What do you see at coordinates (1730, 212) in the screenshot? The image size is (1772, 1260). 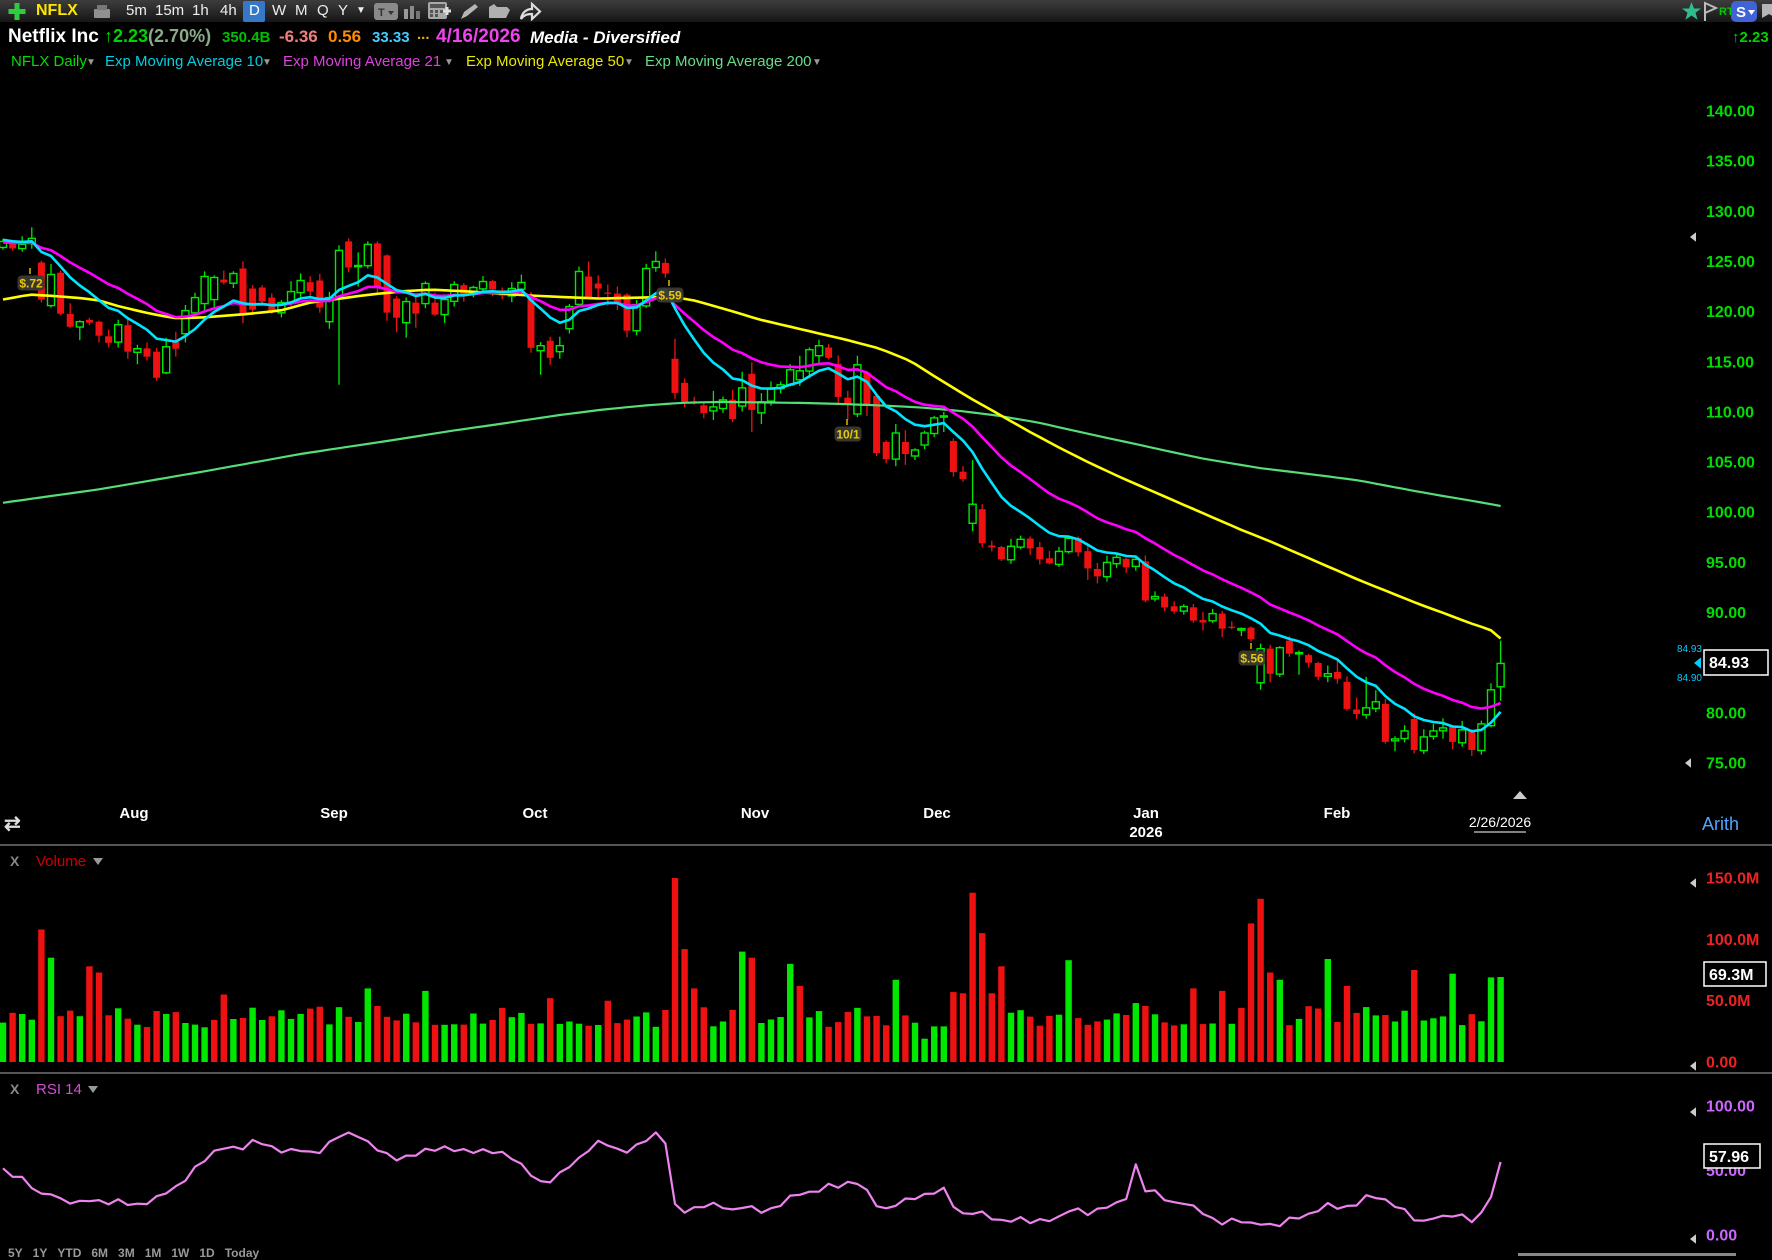 I see `svg-text: 130.00` at bounding box center [1730, 212].